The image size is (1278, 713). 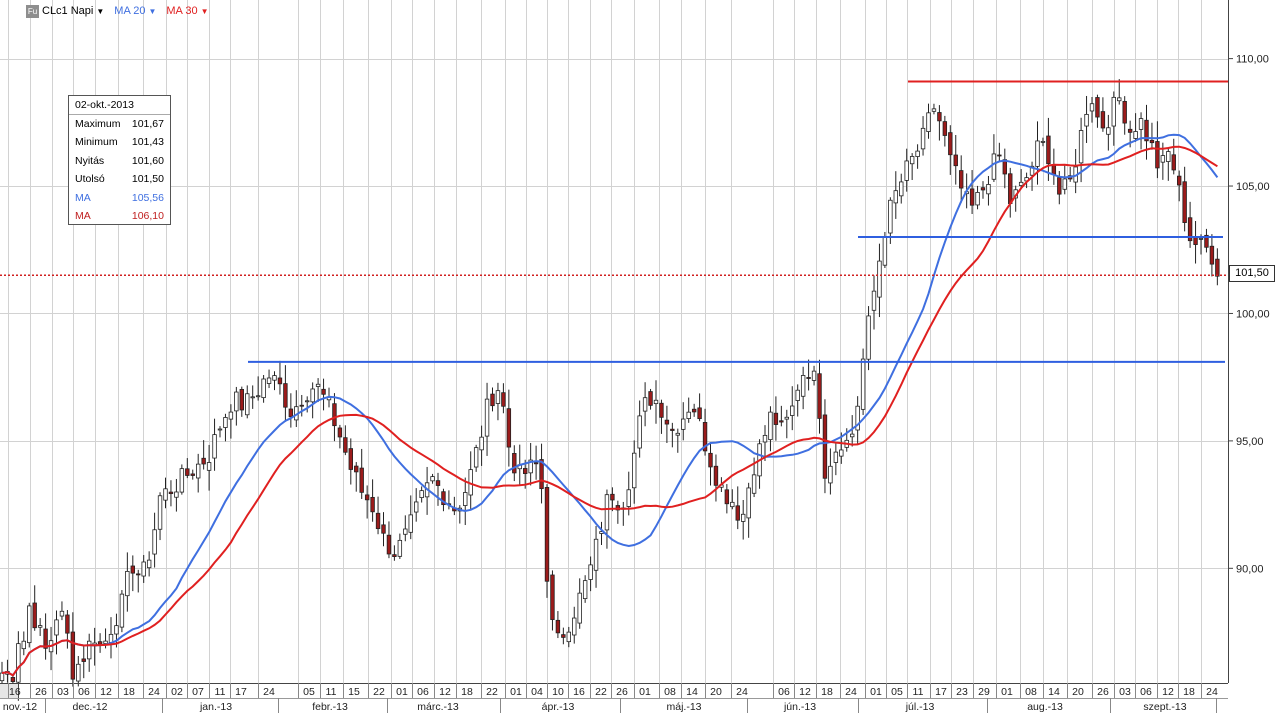 I want to click on x-day-label: 20, so click(x=1078, y=692).